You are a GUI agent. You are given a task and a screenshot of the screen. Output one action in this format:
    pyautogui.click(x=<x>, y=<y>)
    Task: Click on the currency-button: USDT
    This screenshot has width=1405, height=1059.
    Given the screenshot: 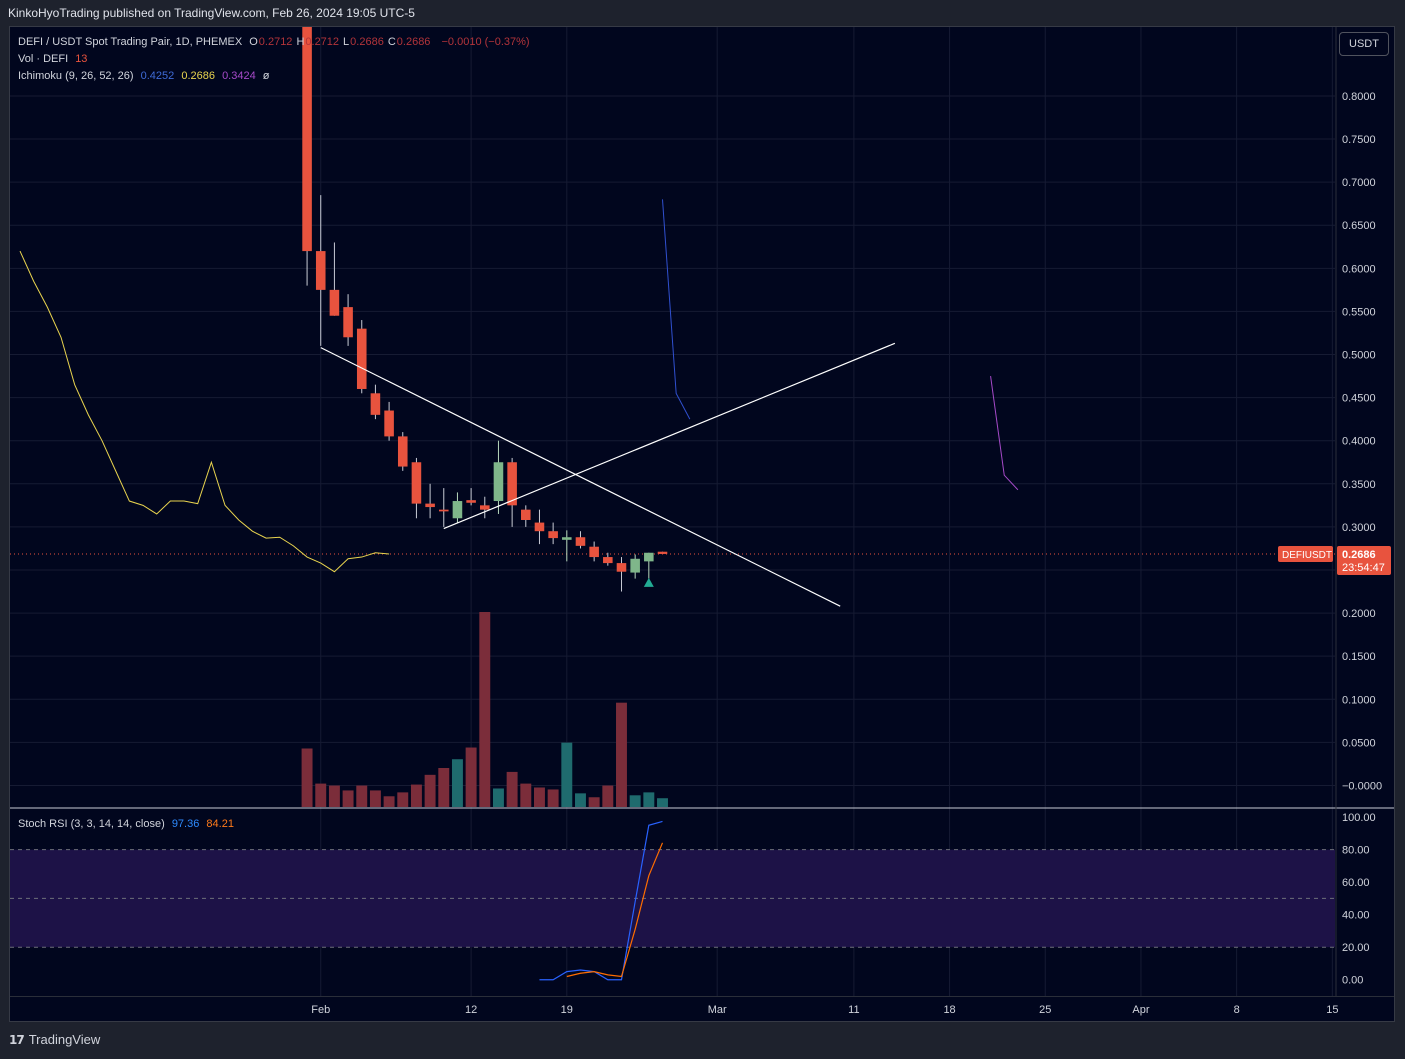 What is the action you would take?
    pyautogui.click(x=1364, y=44)
    